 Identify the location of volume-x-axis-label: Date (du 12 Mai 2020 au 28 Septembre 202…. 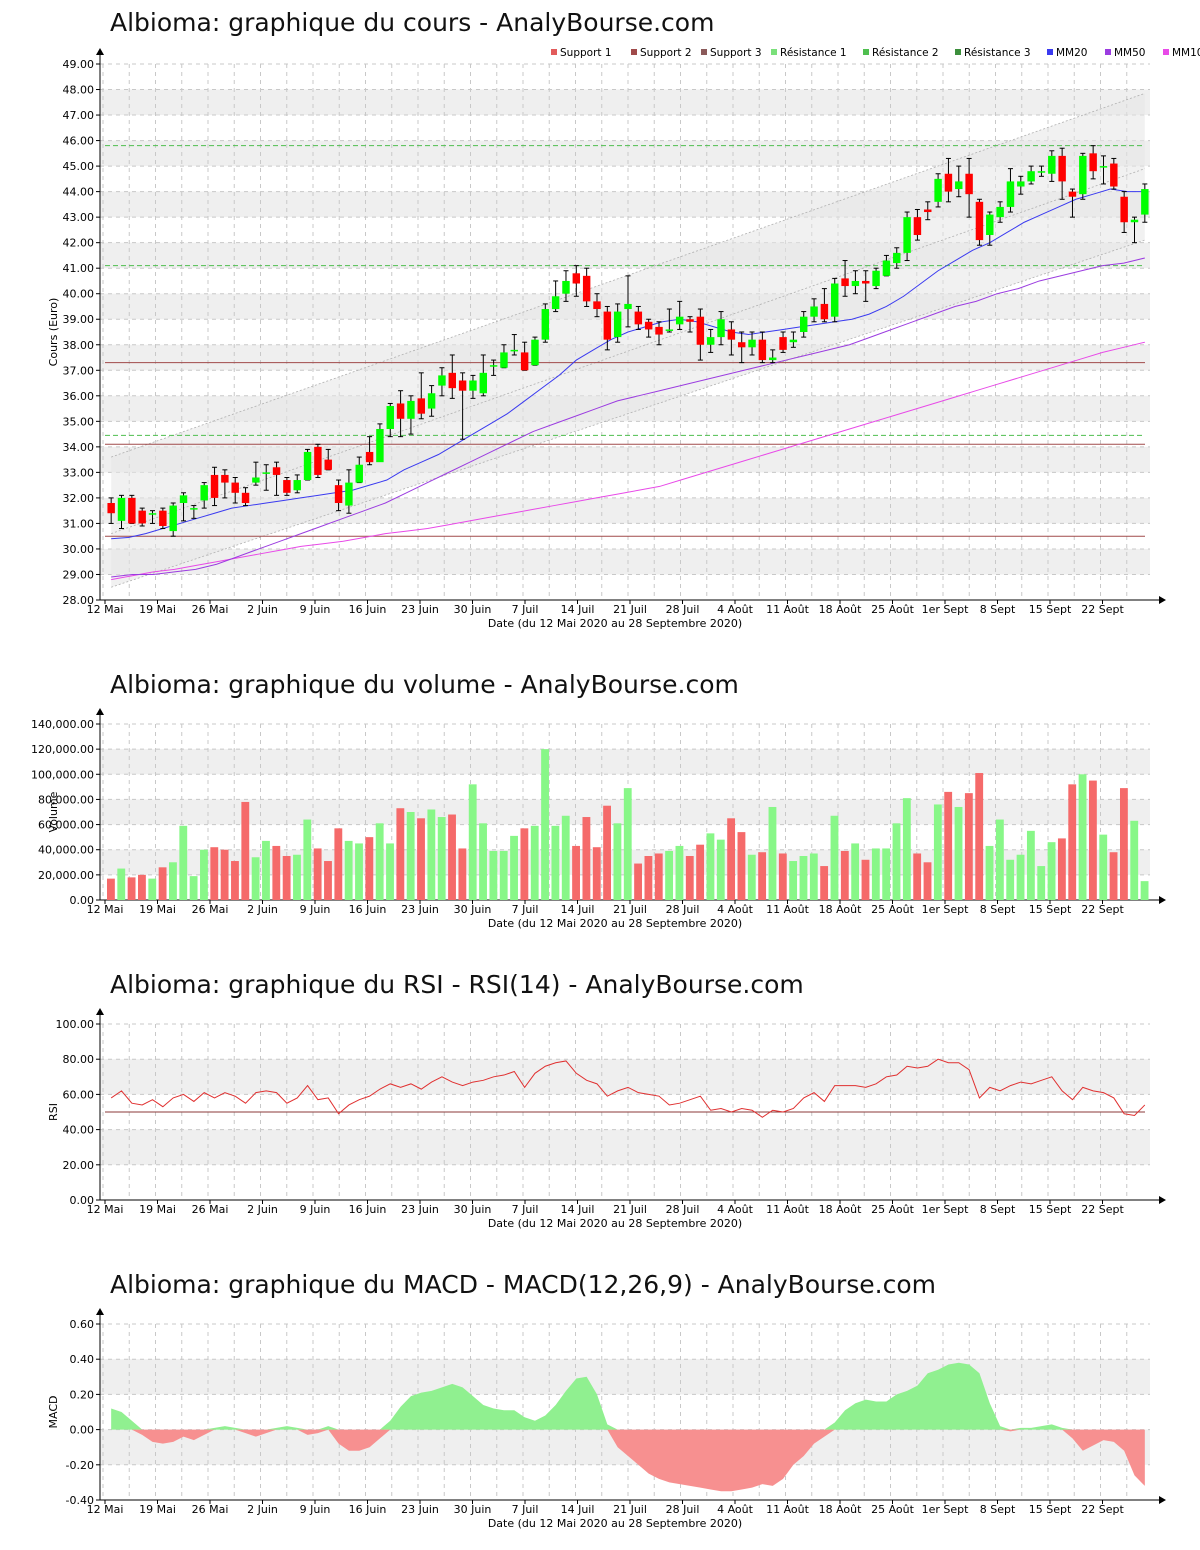
(615, 923).